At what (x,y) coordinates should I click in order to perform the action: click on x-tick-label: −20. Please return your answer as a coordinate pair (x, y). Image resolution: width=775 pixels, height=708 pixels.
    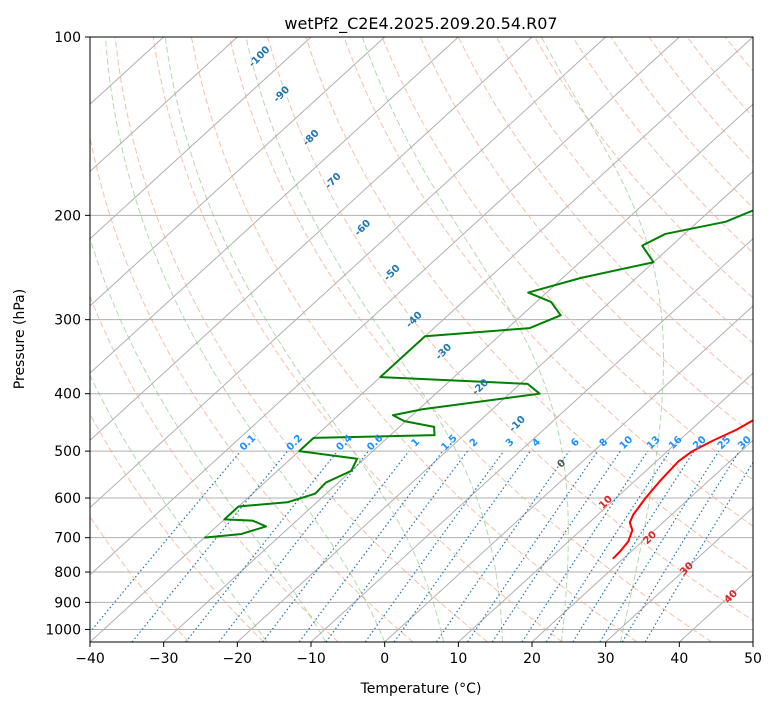
    Looking at the image, I should click on (238, 659).